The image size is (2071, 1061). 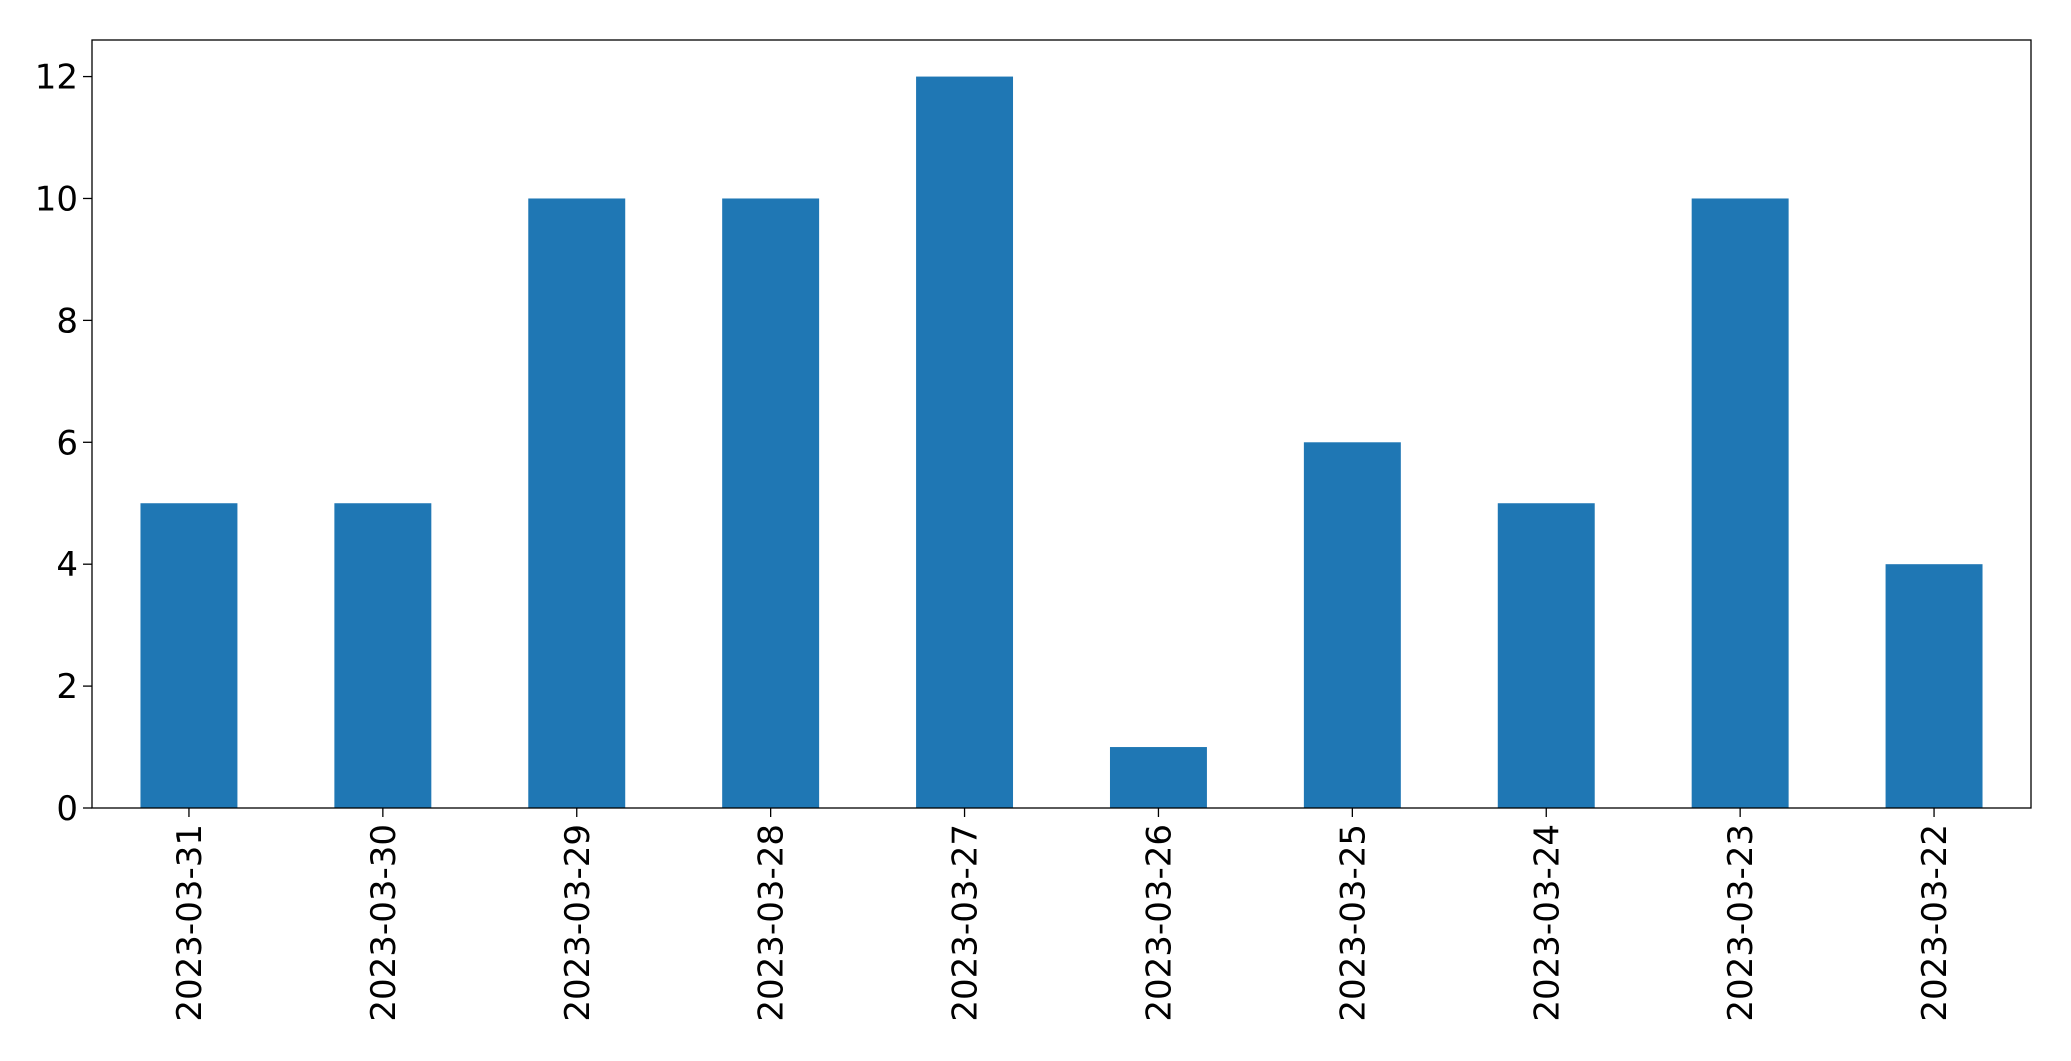 I want to click on x-tick-label: 2023-03-23, so click(x=1741, y=923).